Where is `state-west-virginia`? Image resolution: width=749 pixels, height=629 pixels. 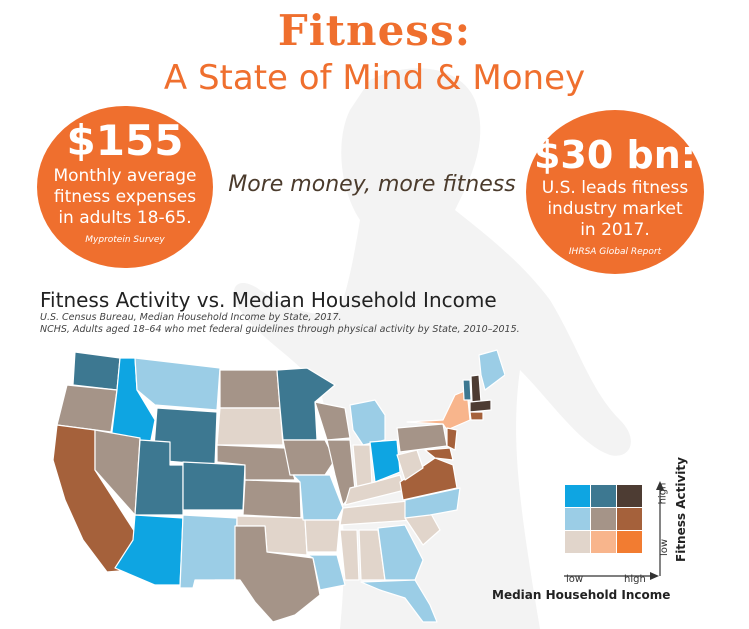
state-west-virginia is located at coordinates (410, 465).